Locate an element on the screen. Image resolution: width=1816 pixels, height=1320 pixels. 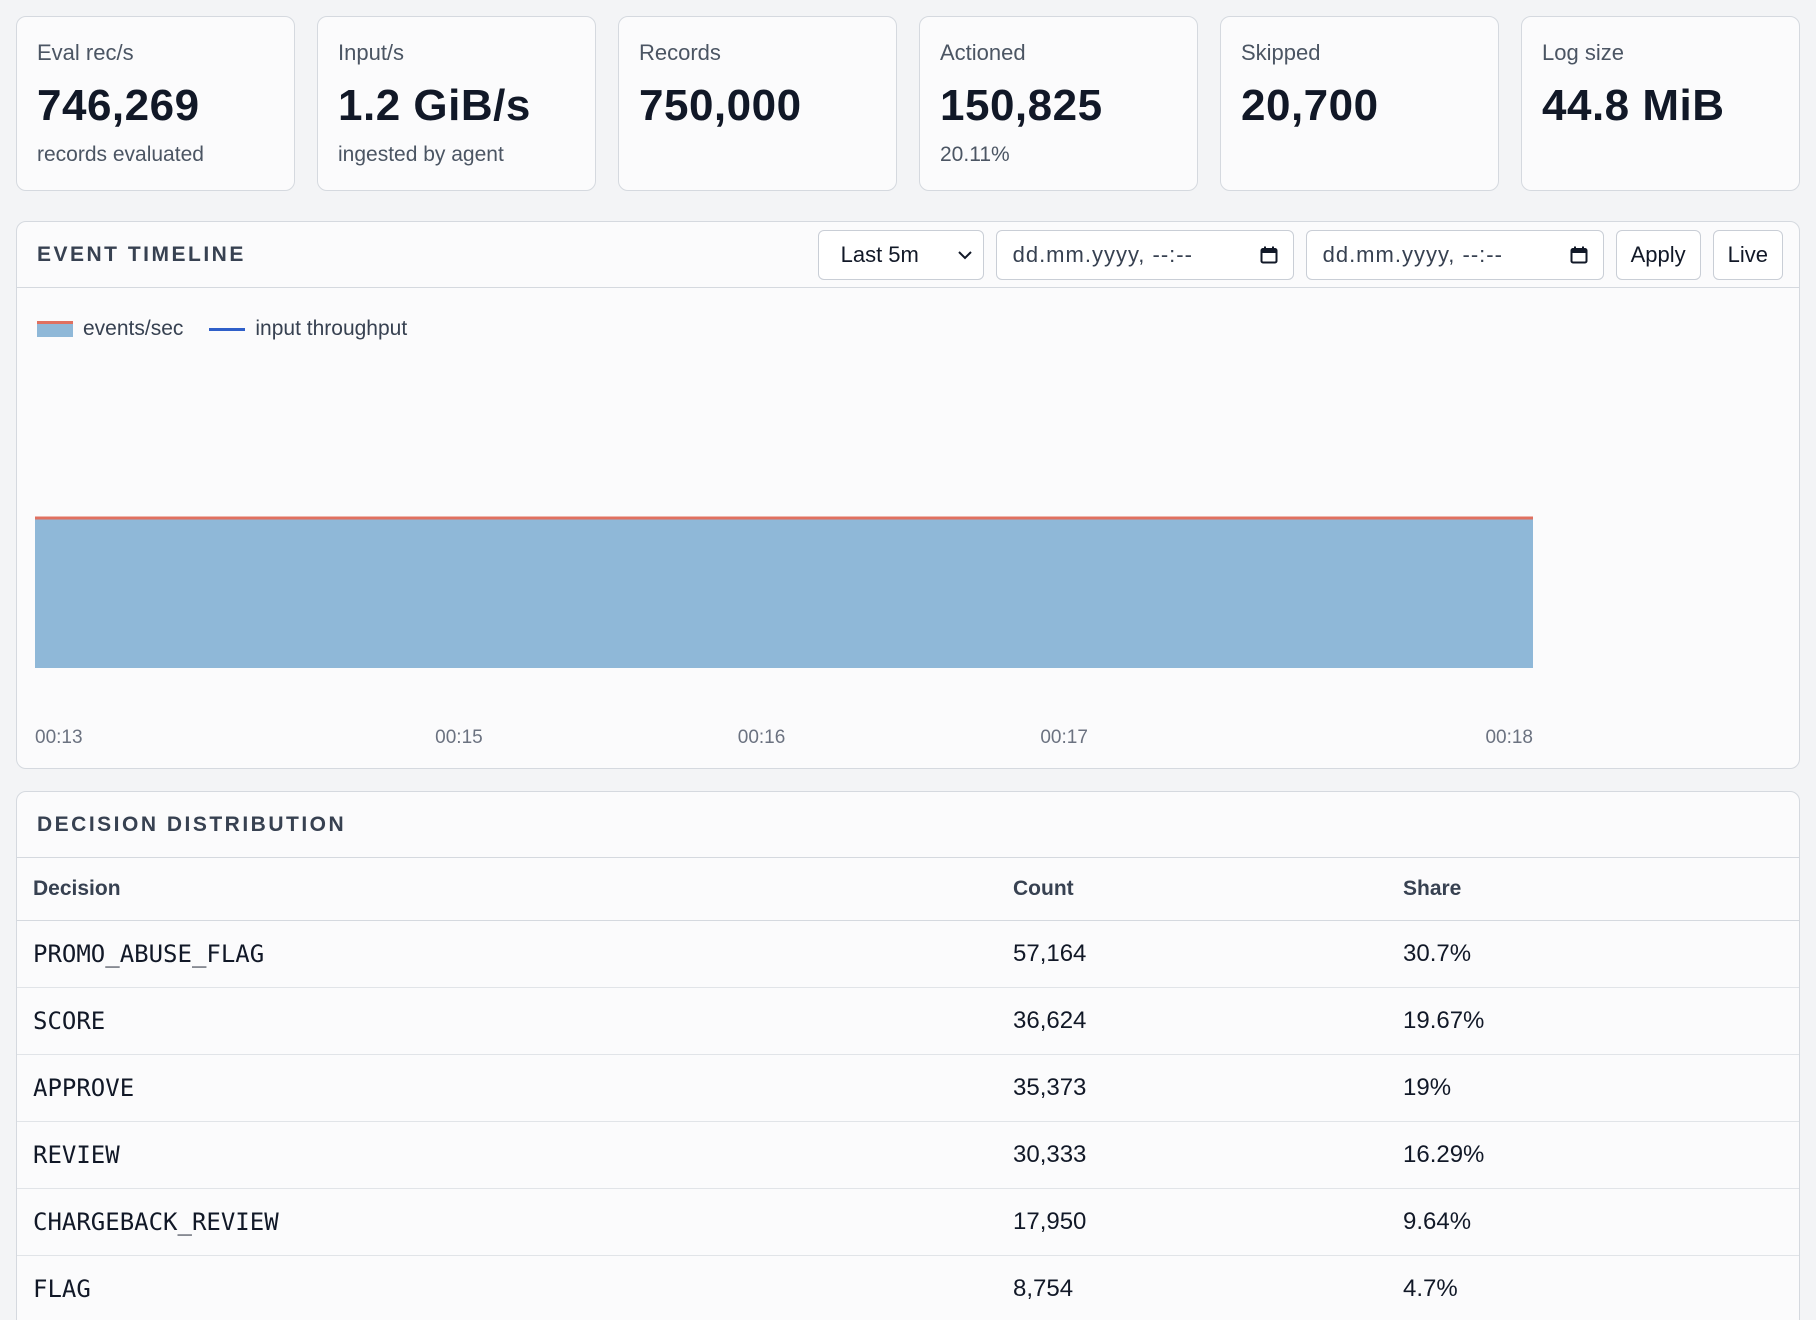
stat-label: Input/s is located at coordinates (371, 52).